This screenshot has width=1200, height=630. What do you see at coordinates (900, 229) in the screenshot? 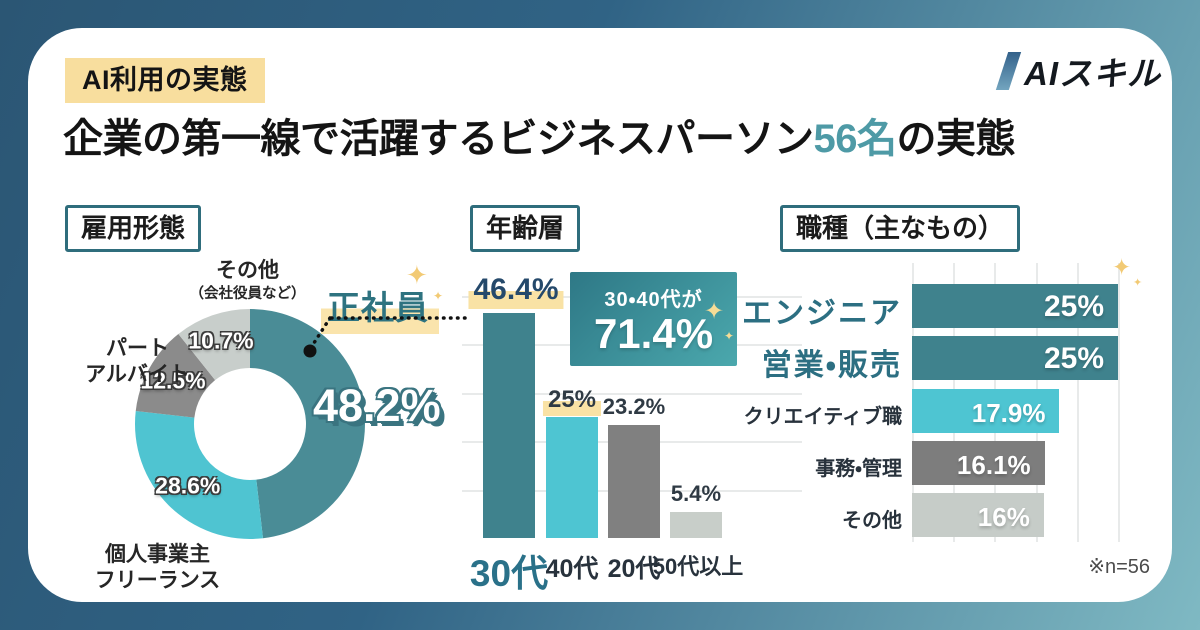
I see `section-title-job: 職種（主なもの）` at bounding box center [900, 229].